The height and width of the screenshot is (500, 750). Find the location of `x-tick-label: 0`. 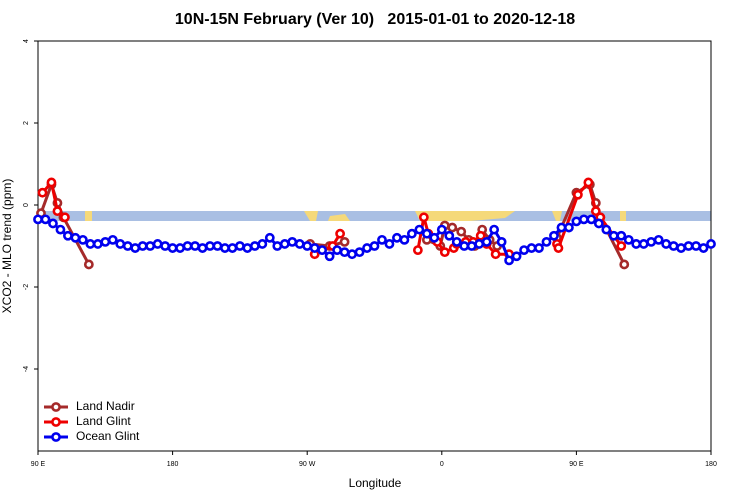

x-tick-label: 0 is located at coordinates (442, 464).